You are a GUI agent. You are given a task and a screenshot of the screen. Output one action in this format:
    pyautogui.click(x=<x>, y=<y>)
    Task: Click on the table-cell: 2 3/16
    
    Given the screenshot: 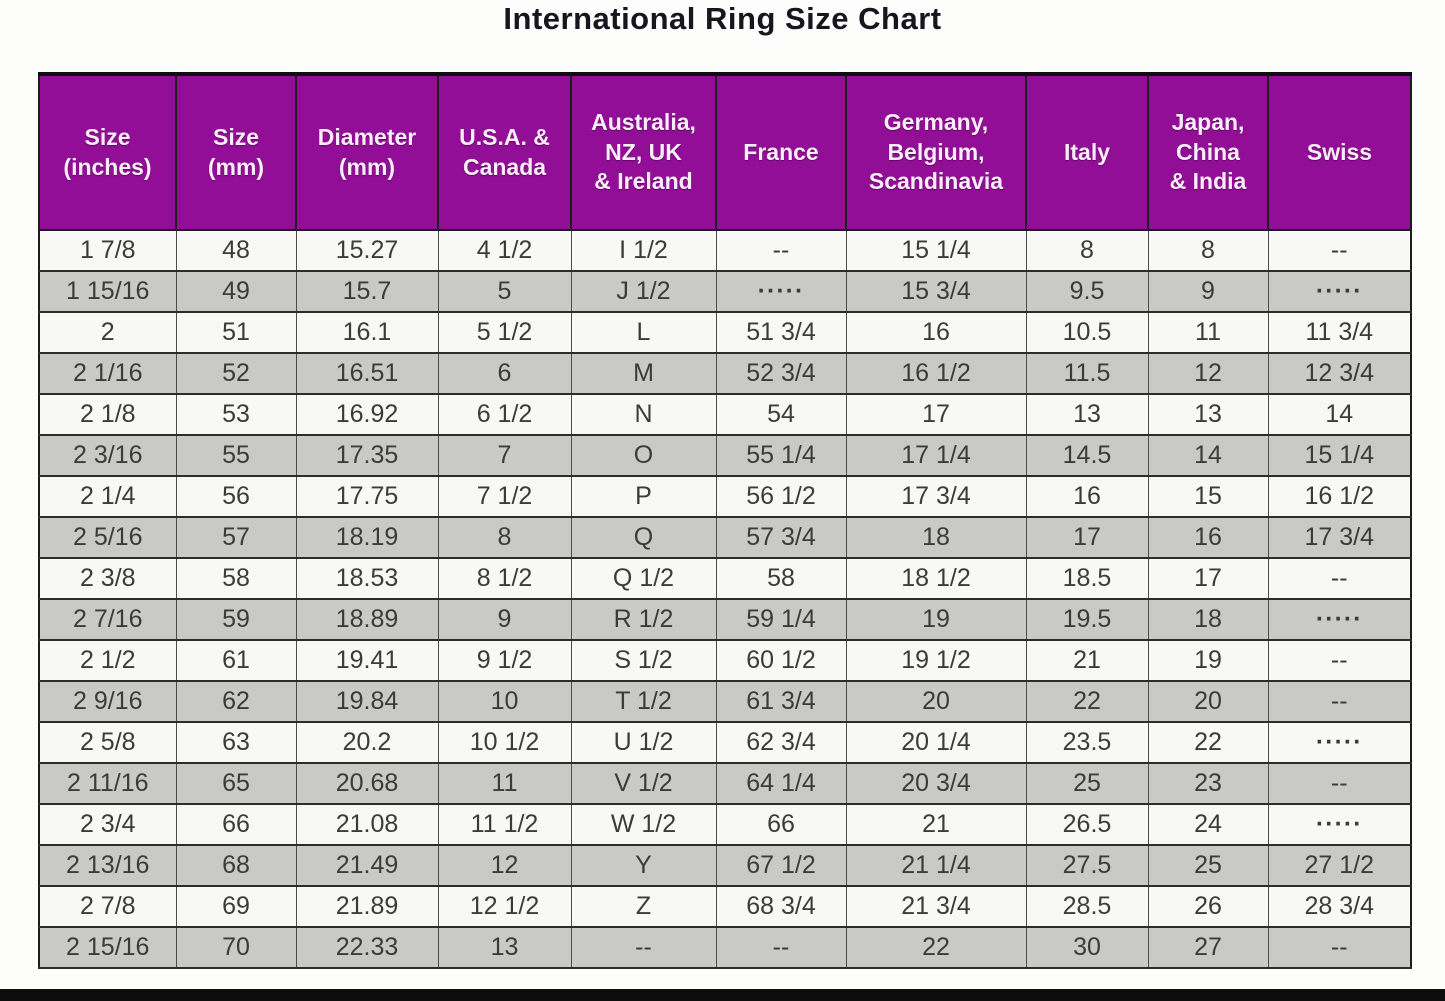 What is the action you would take?
    pyautogui.click(x=107, y=455)
    